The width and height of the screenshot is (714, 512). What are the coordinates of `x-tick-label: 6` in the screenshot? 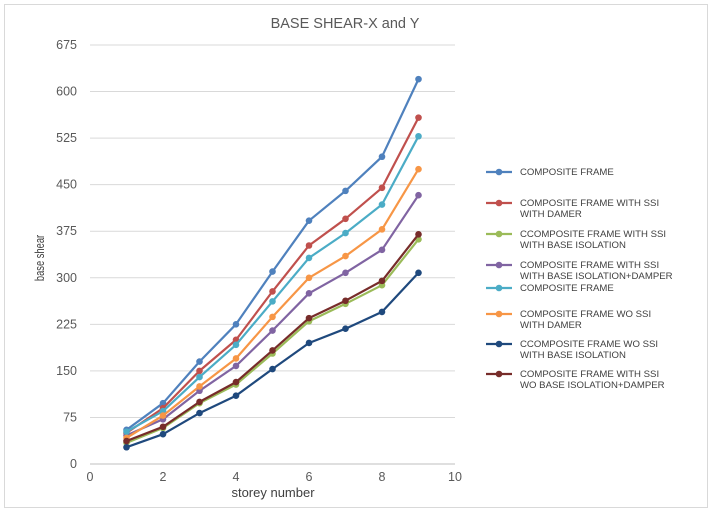 It's located at (309, 477).